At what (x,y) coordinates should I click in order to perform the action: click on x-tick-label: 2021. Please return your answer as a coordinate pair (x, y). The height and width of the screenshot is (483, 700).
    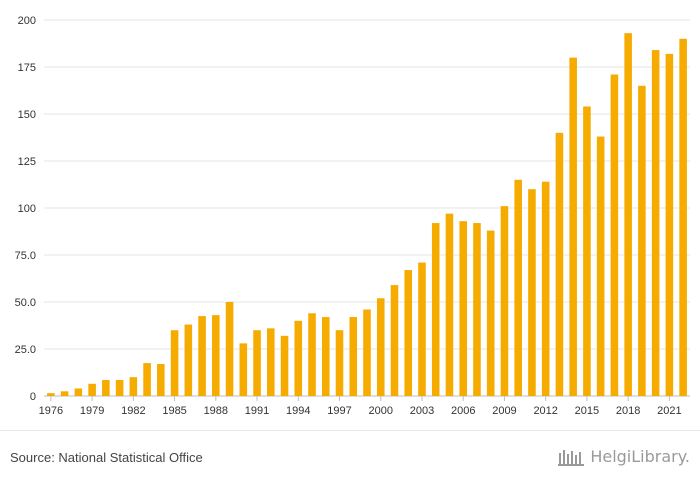
    Looking at the image, I should click on (669, 411).